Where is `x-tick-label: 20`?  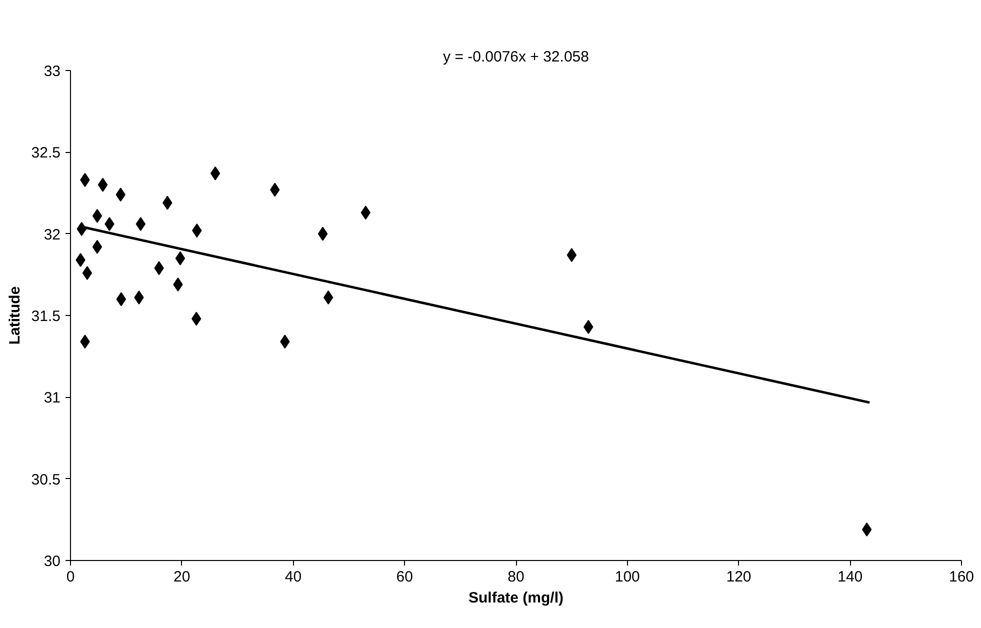 x-tick-label: 20 is located at coordinates (182, 577).